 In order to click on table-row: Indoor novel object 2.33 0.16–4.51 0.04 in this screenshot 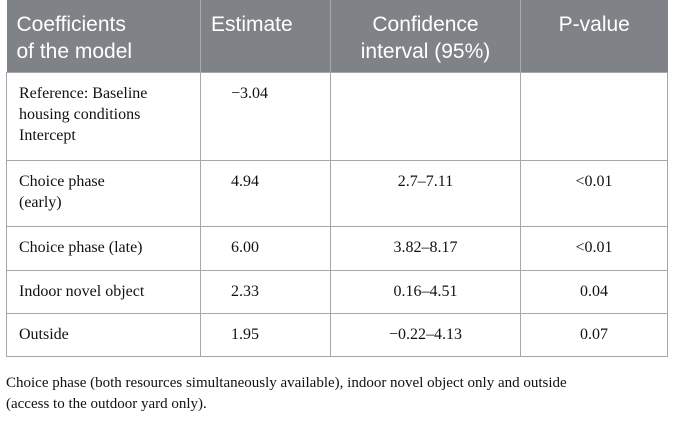, I will do `click(337, 292)`.